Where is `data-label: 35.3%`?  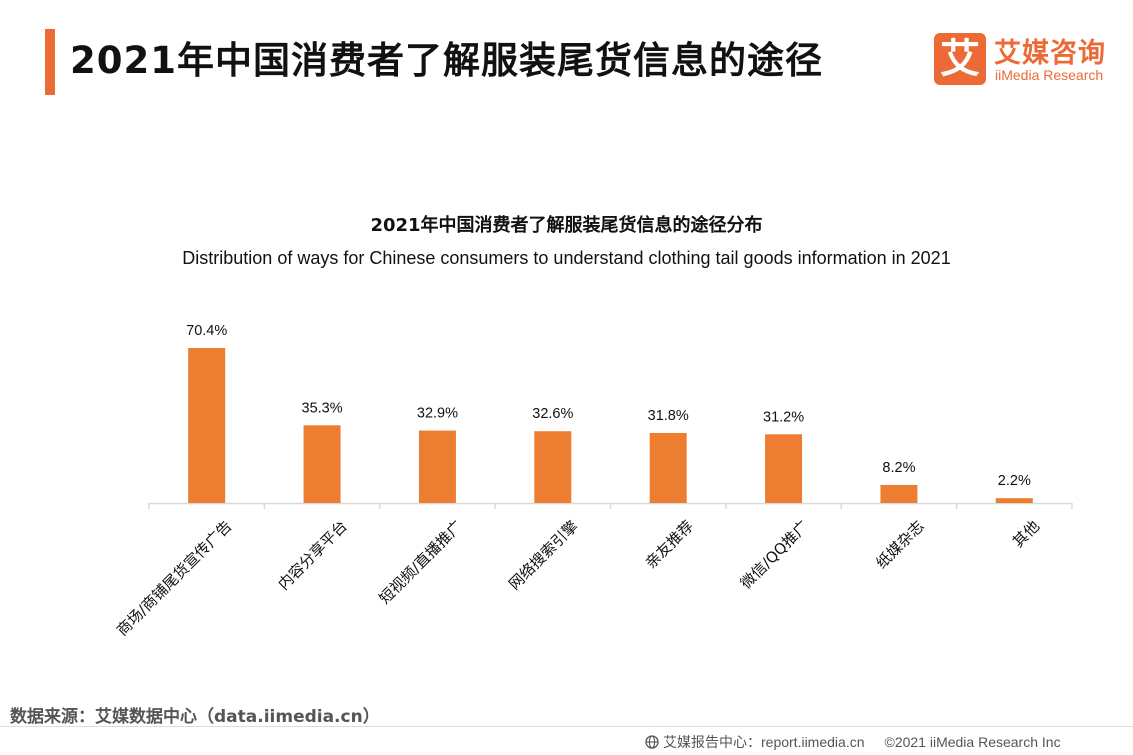 data-label: 35.3% is located at coordinates (322, 408).